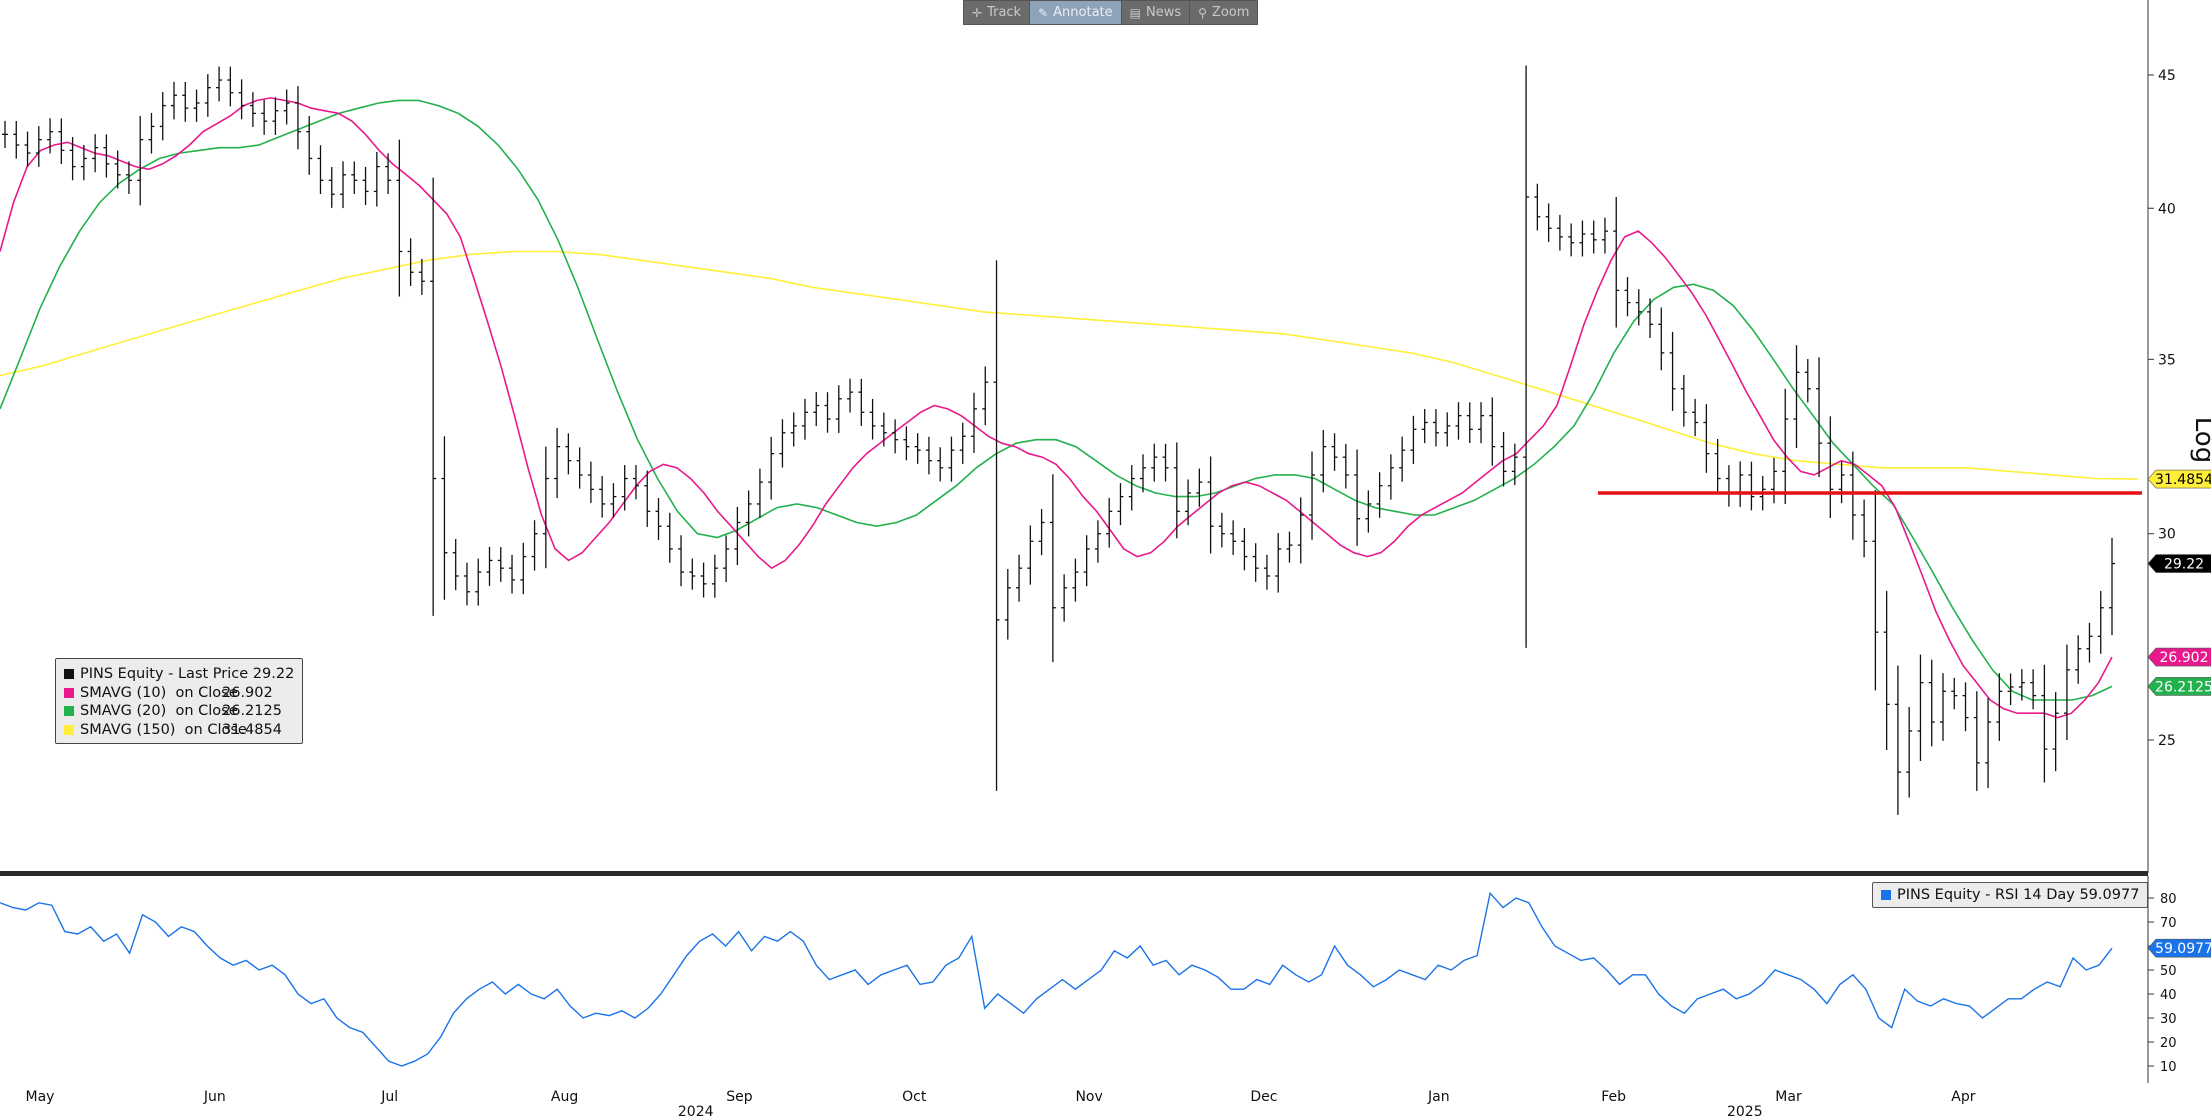 The width and height of the screenshot is (2211, 1116). What do you see at coordinates (40, 1097) in the screenshot?
I see `month-label: May` at bounding box center [40, 1097].